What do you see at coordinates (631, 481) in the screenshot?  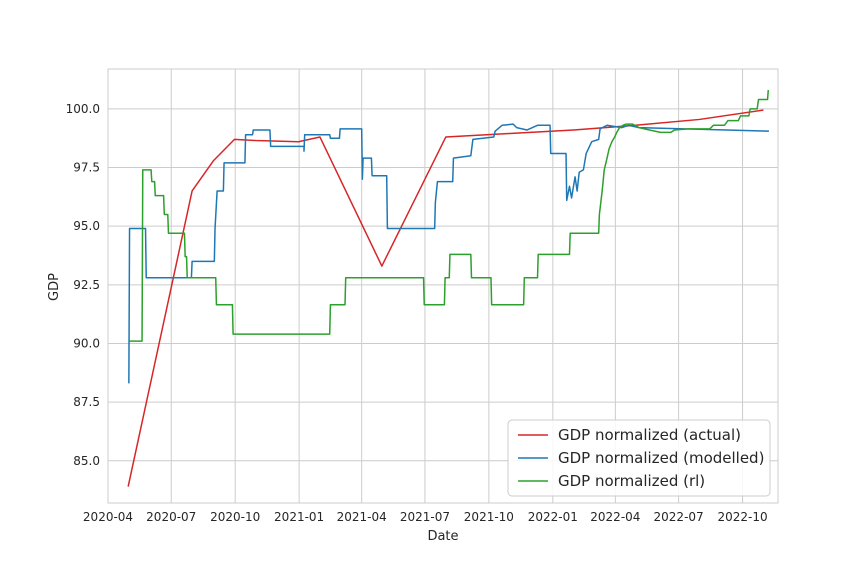 I see `legend-label: GDP normalized (rl)` at bounding box center [631, 481].